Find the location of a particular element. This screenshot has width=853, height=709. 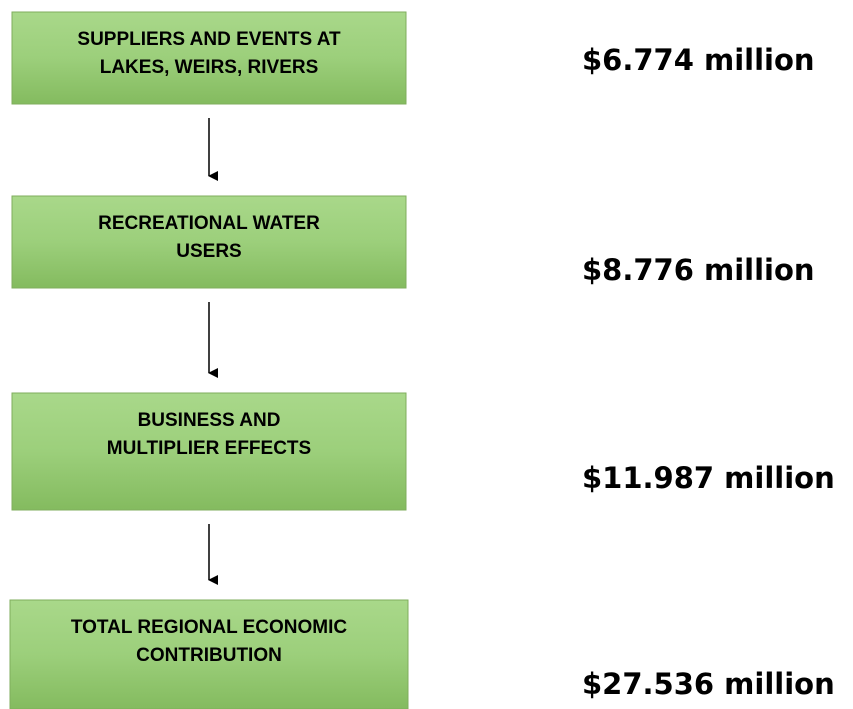

node-label: USERS is located at coordinates (208, 251).